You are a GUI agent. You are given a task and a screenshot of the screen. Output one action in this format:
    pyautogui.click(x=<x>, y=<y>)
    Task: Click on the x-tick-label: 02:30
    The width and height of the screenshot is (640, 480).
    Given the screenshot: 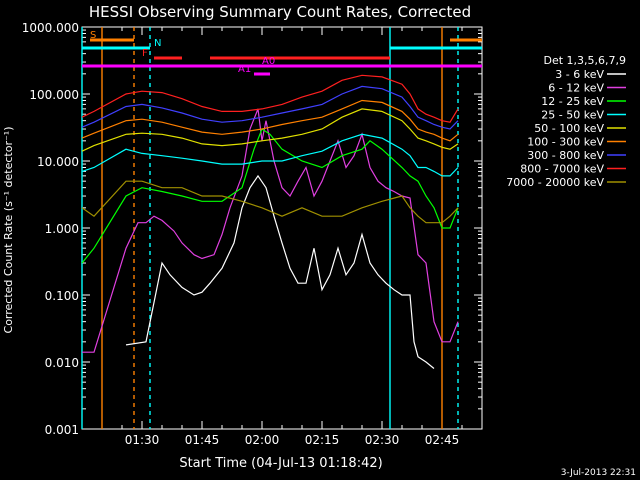 What is the action you would take?
    pyautogui.click(x=382, y=440)
    